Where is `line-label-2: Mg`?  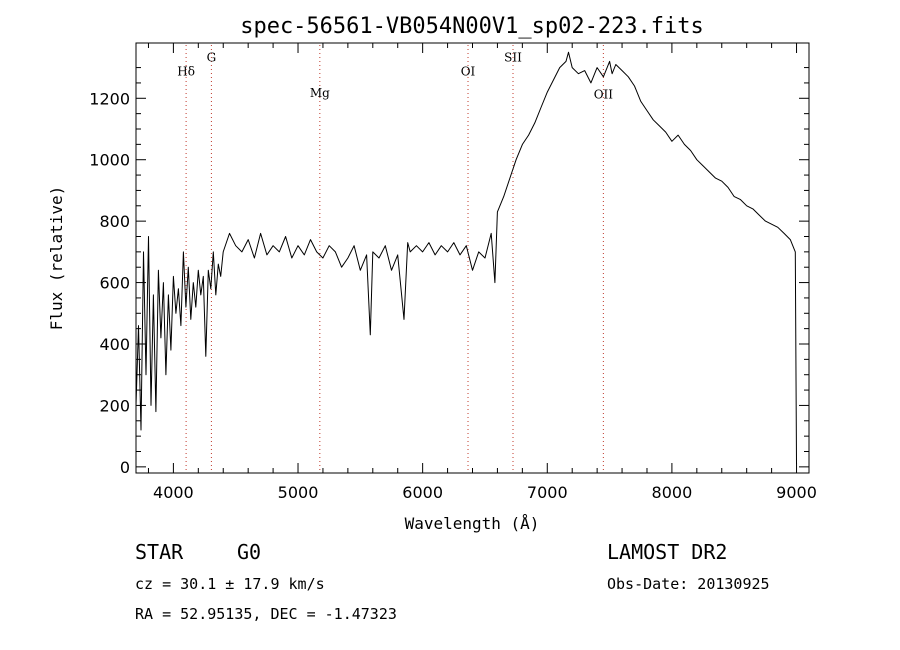 line-label-2: Mg is located at coordinates (320, 93).